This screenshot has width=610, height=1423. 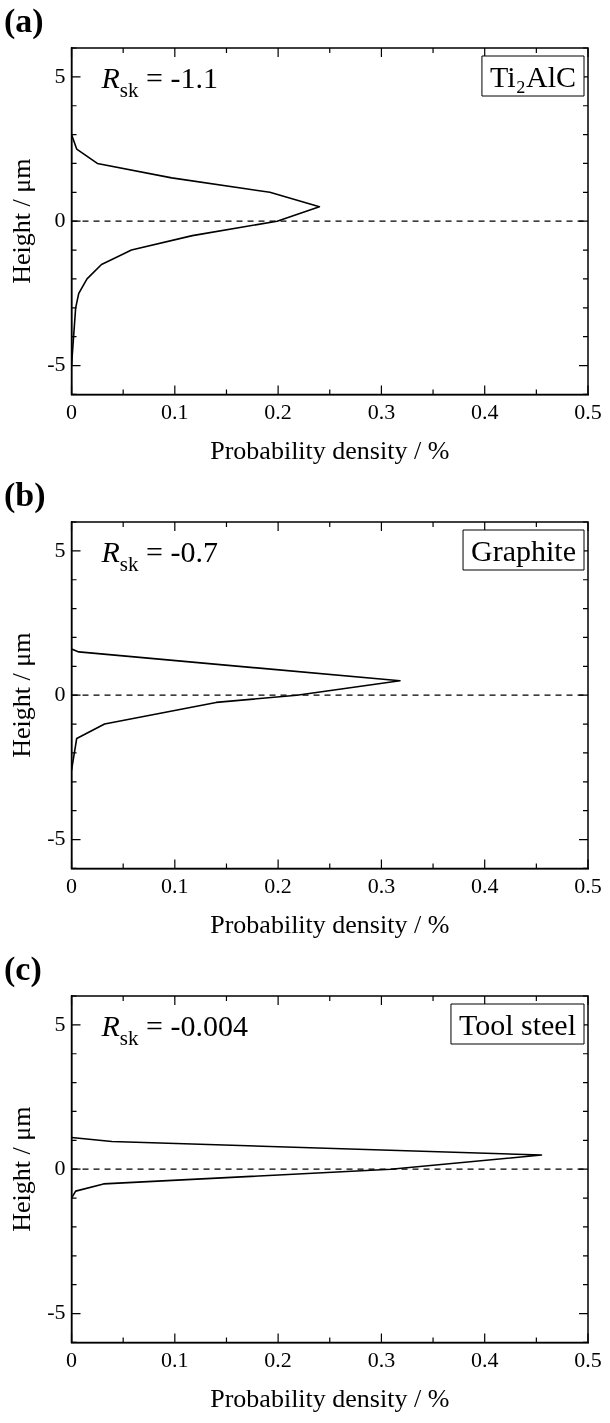 I want to click on chart-title: (b), so click(x=25, y=495).